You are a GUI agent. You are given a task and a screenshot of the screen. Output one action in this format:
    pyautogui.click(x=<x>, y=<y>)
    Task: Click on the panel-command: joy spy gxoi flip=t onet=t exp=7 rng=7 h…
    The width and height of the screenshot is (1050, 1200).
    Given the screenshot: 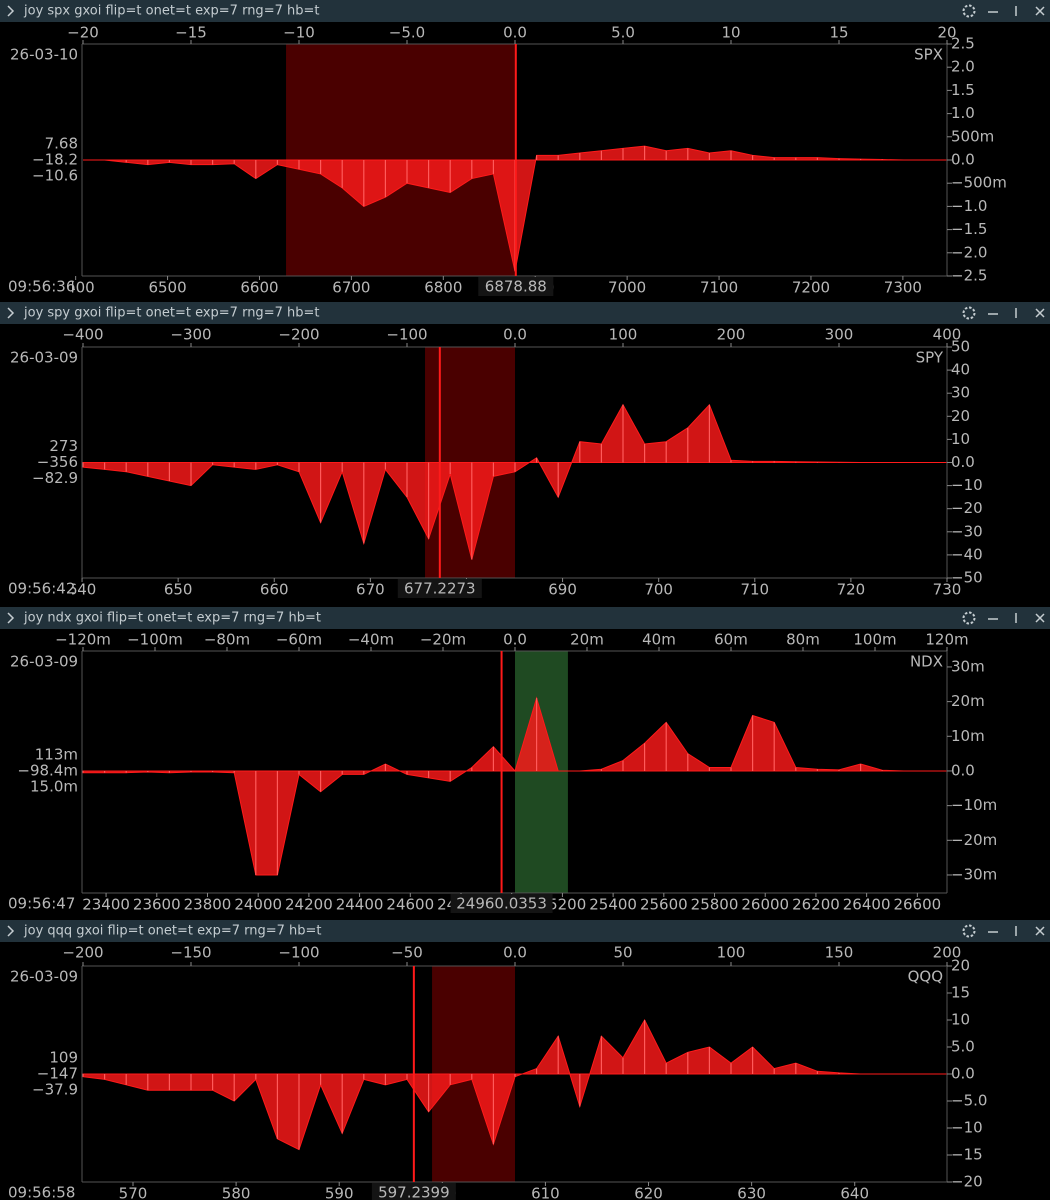 What is the action you would take?
    pyautogui.click(x=171, y=313)
    